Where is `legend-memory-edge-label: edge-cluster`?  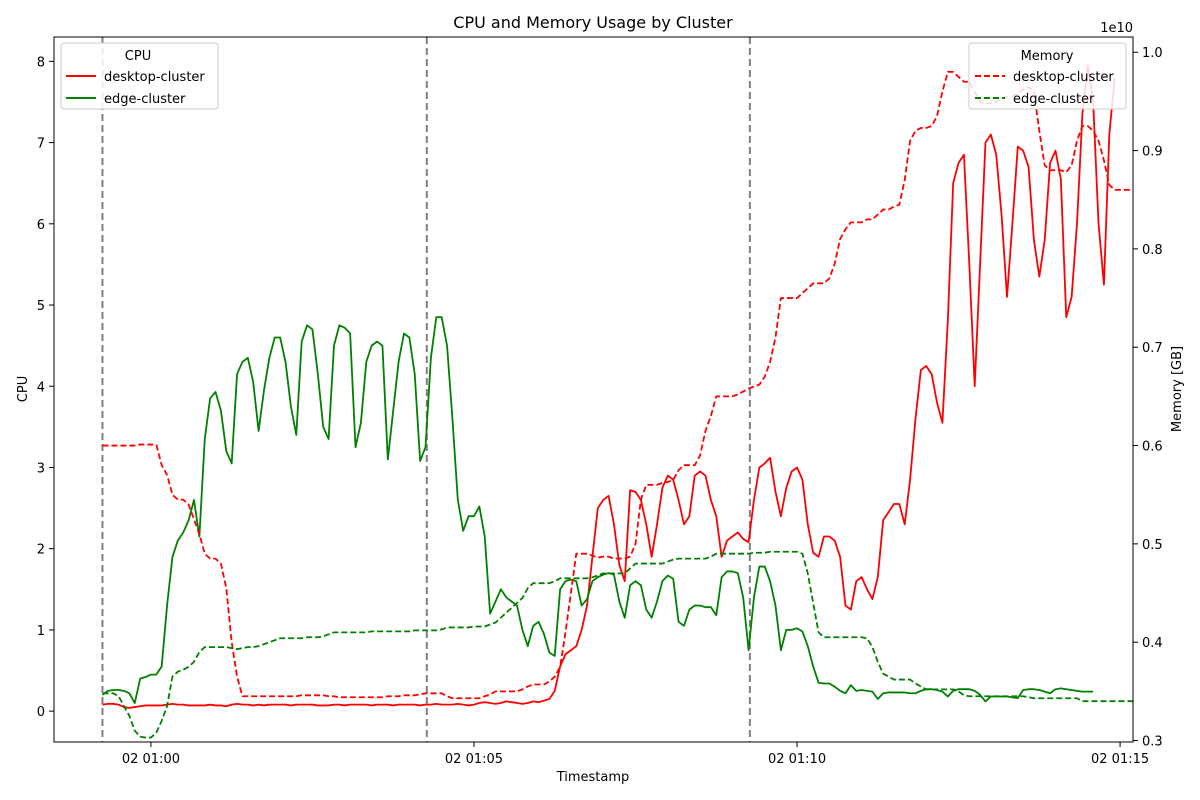 legend-memory-edge-label: edge-cluster is located at coordinates (1054, 99).